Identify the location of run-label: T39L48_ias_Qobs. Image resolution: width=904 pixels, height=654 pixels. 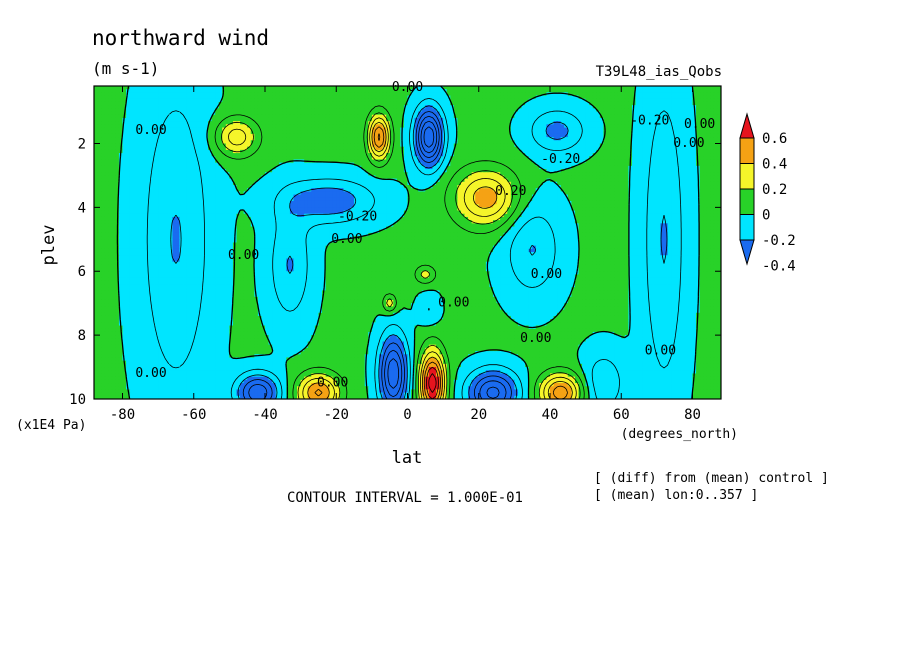
(659, 72).